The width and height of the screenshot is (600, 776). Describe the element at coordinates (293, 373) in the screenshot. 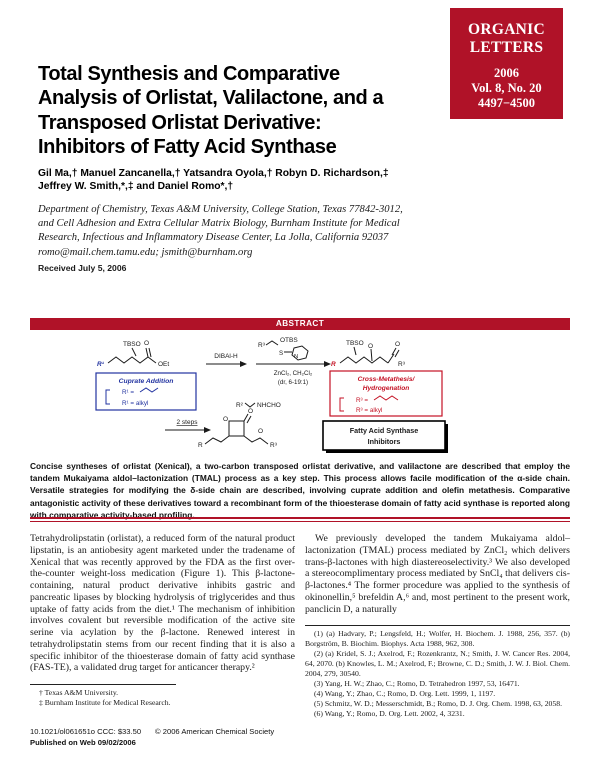

I see `zncl2-conditions-label: ZnCl₂, CH₂Cl₂` at that location.